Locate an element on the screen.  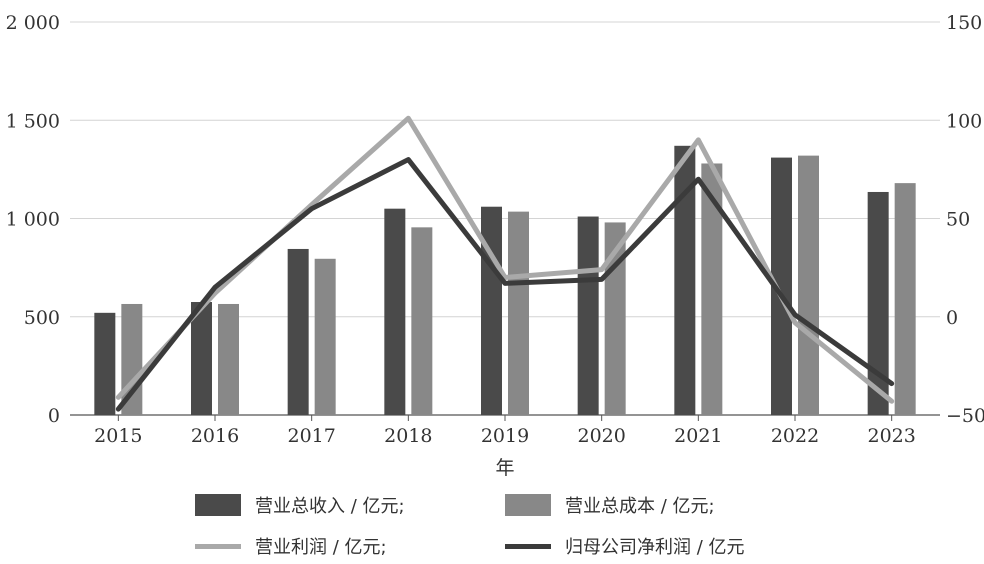
x-tick-label: 2019 is located at coordinates (505, 436).